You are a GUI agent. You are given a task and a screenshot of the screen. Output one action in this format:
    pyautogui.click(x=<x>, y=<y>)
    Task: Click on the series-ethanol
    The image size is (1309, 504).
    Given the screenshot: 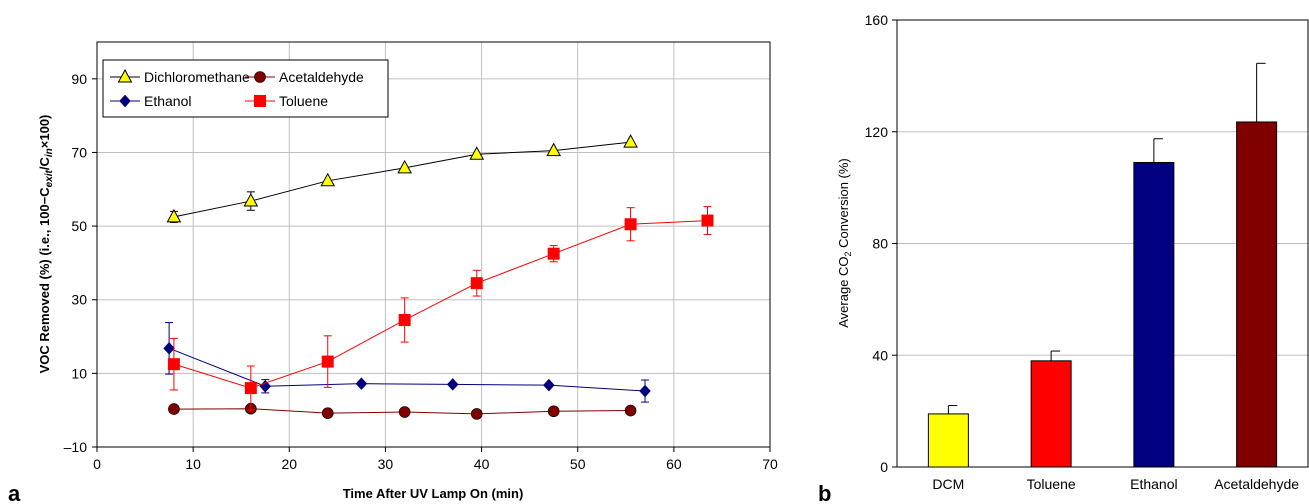 What is the action you would take?
    pyautogui.click(x=407, y=362)
    